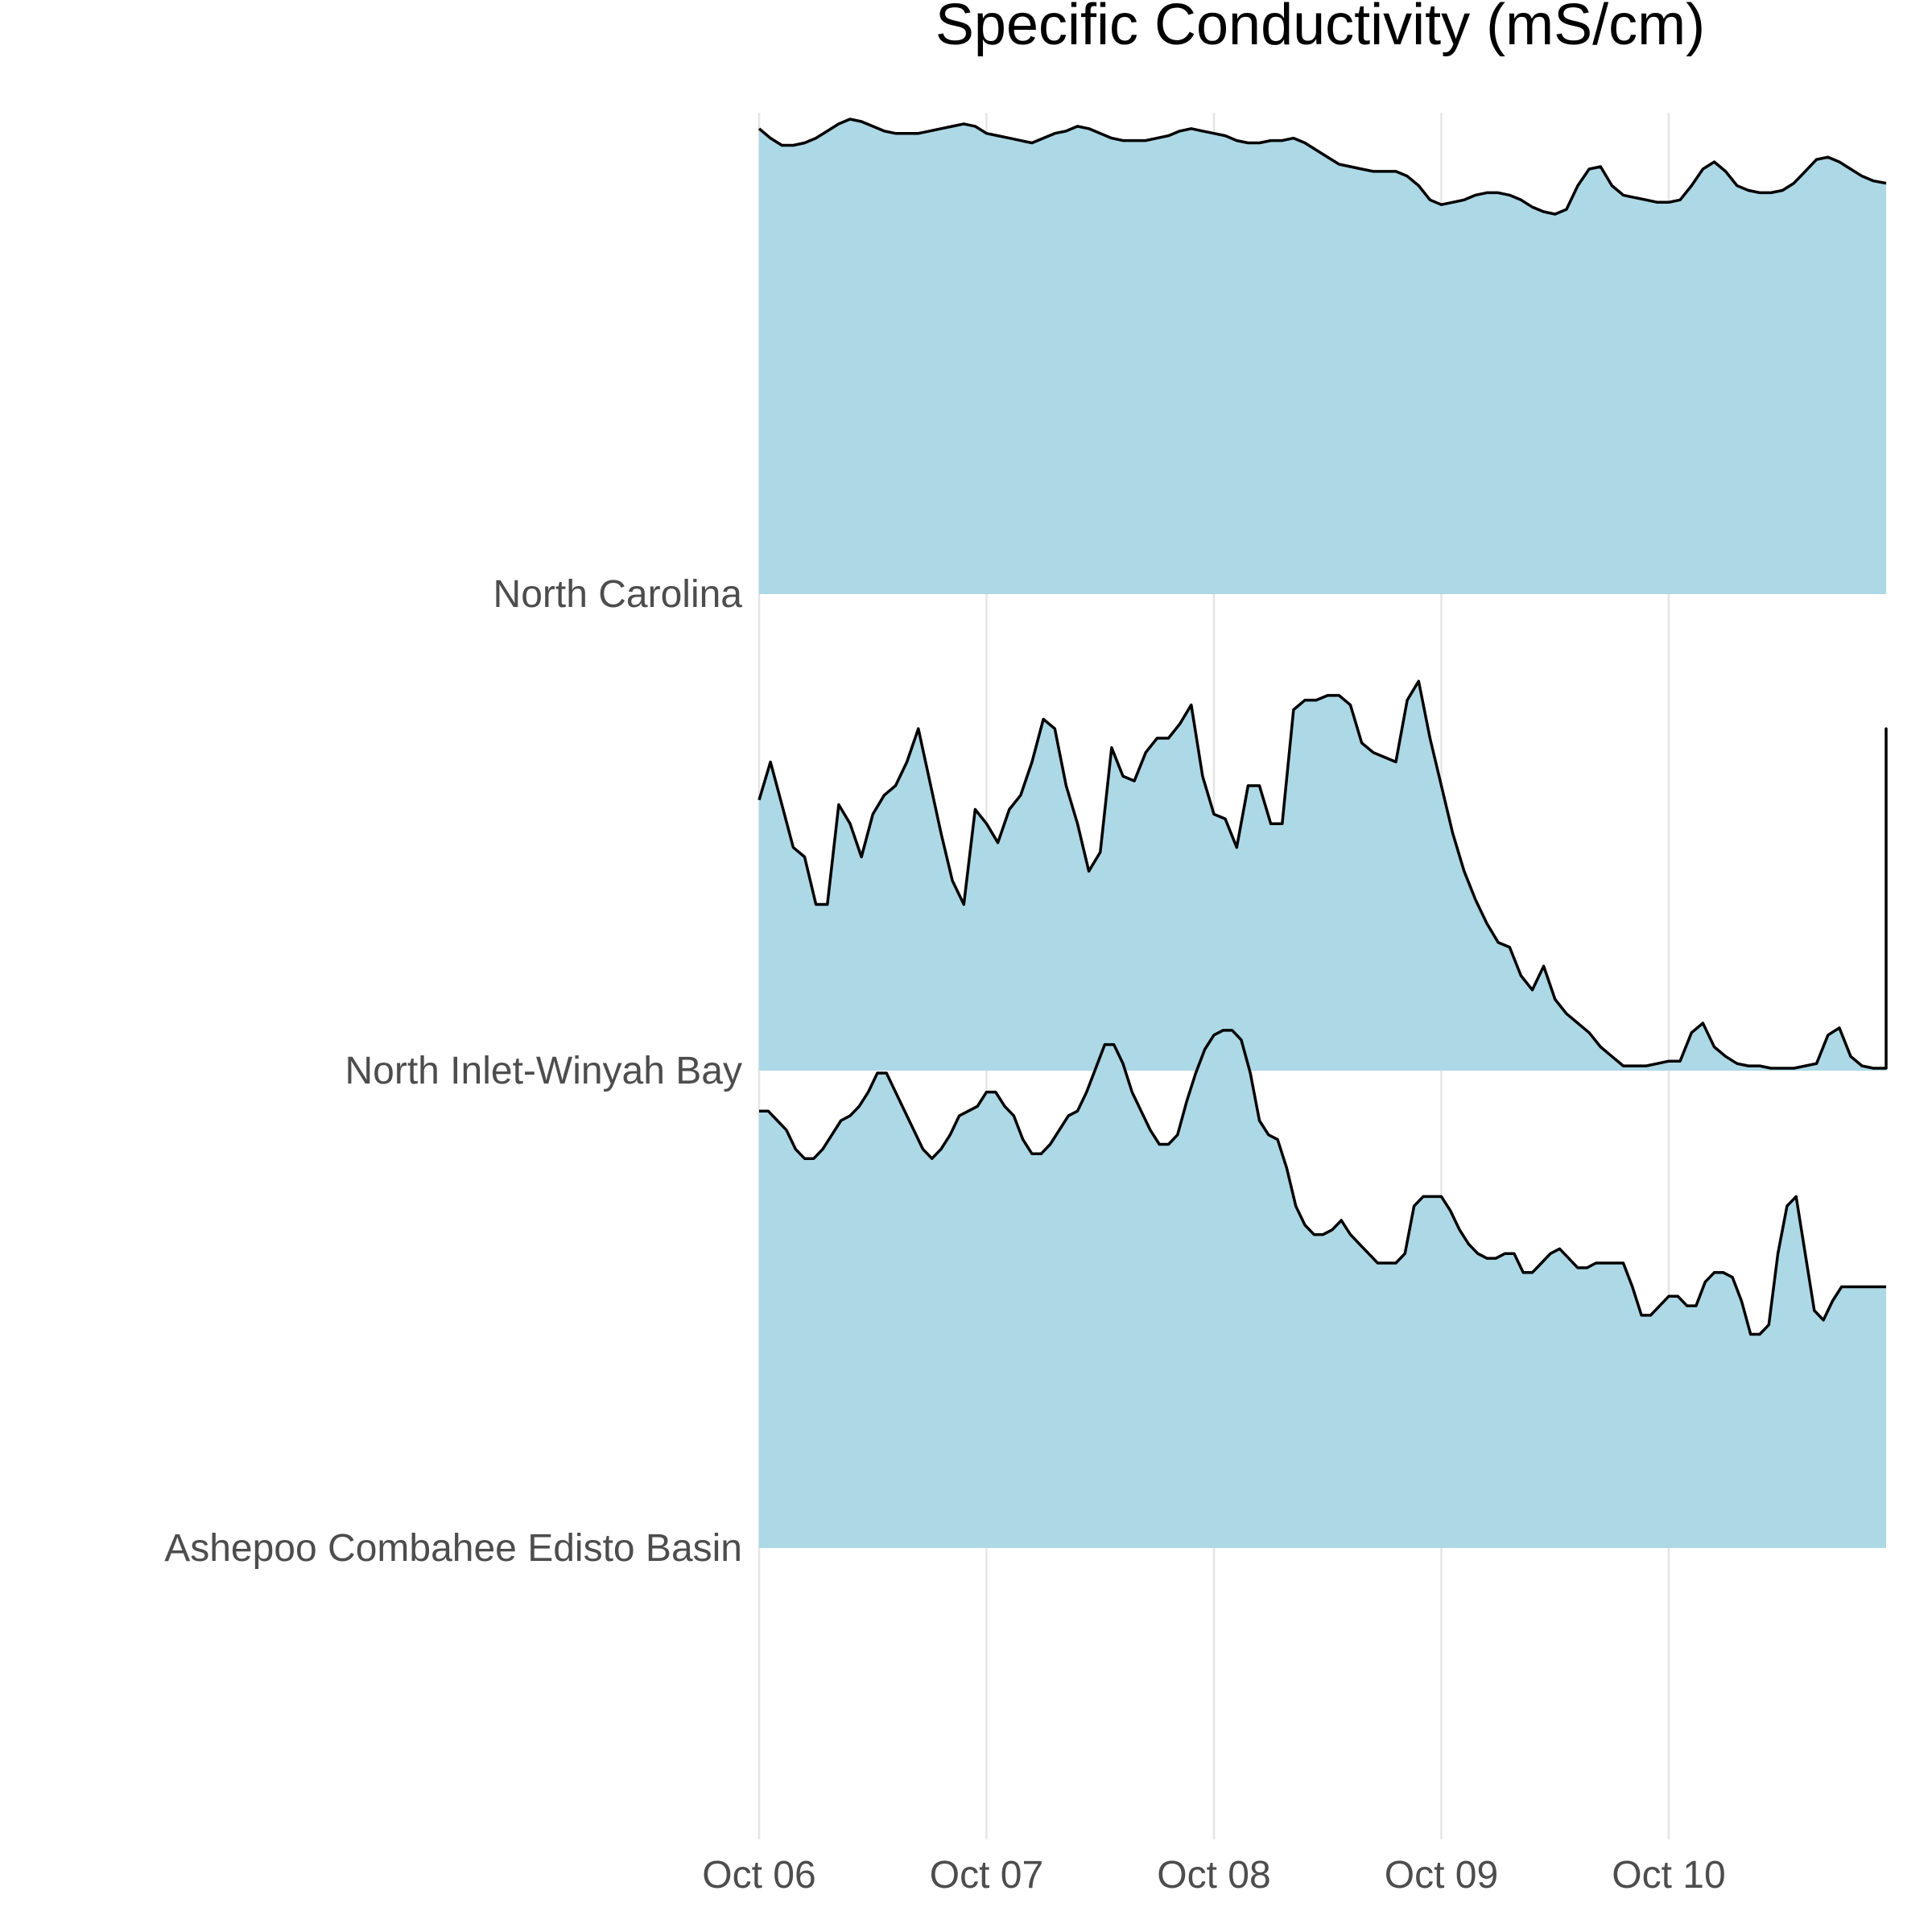 Image resolution: width=1932 pixels, height=1932 pixels. I want to click on x-tick-label-0: Oct 06, so click(758, 1875).